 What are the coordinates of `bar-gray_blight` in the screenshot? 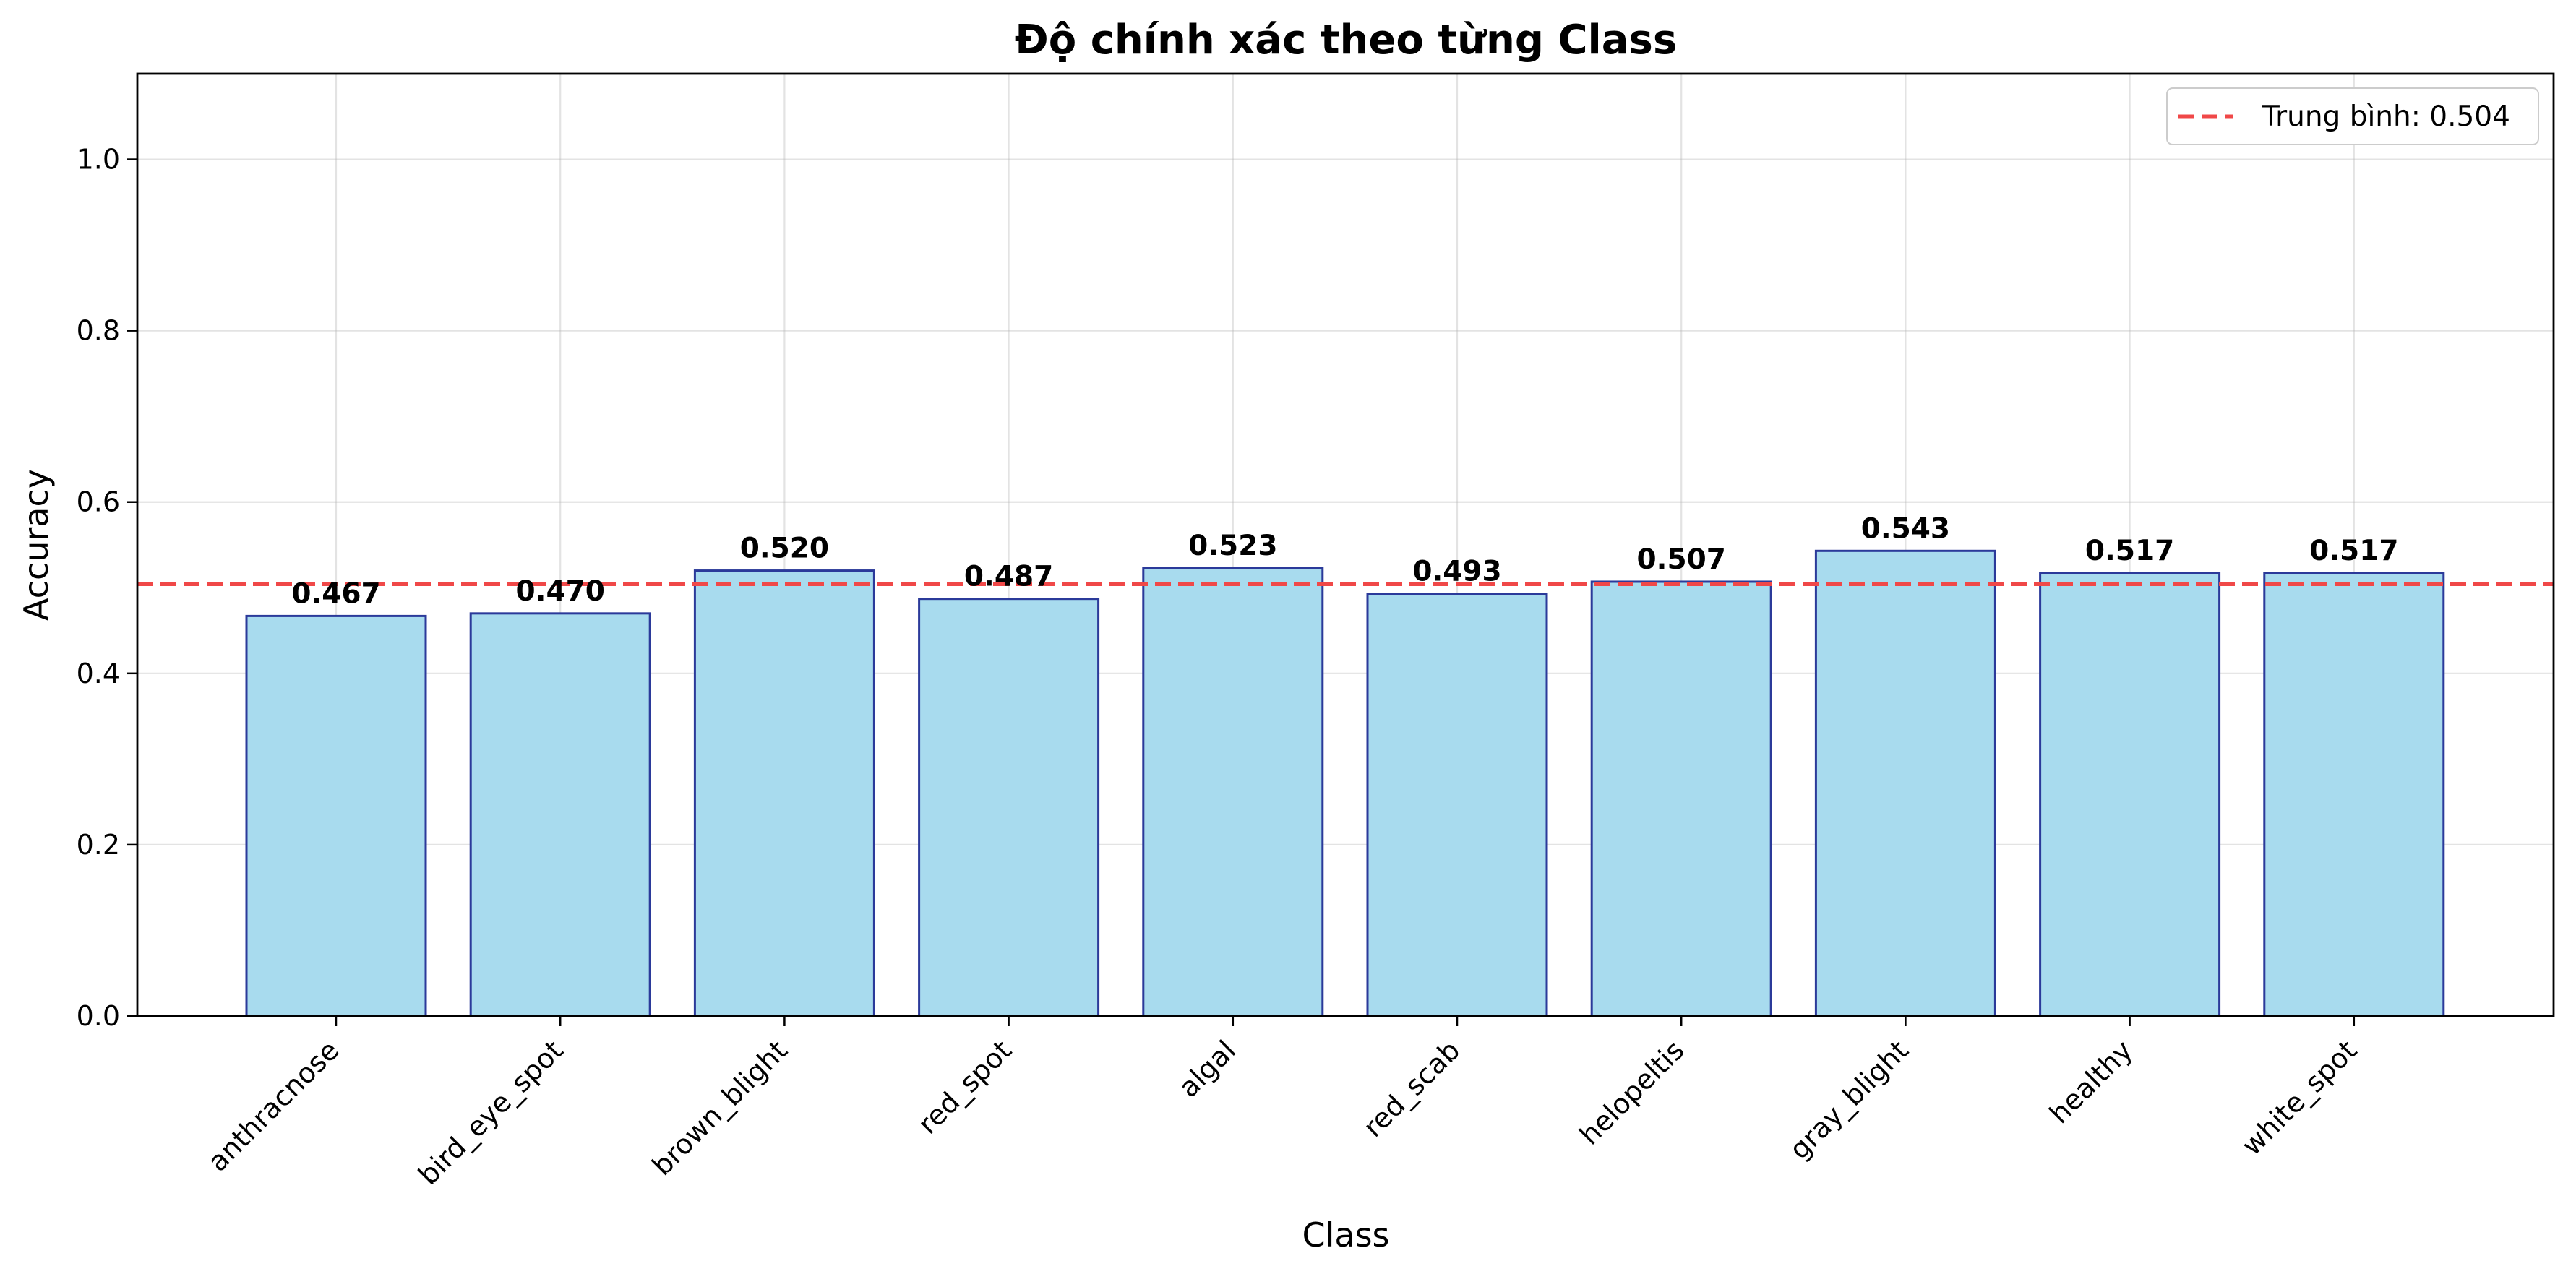 It's located at (1905, 783).